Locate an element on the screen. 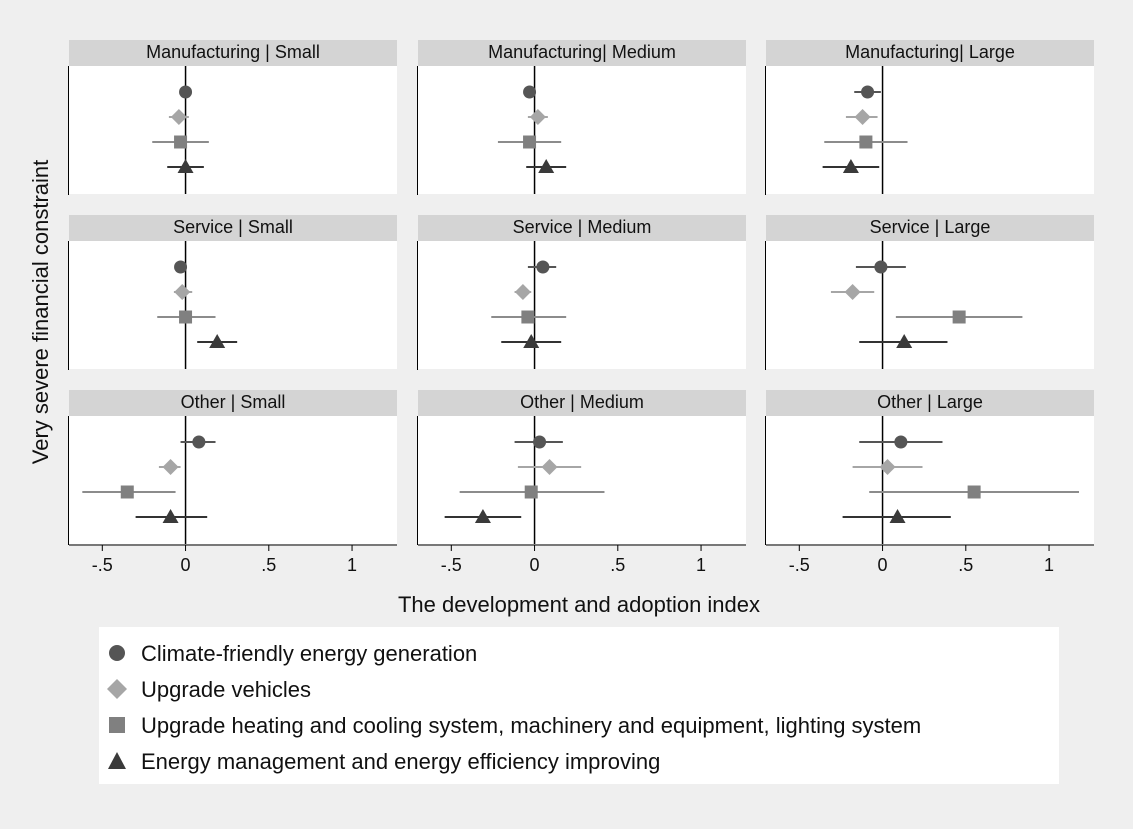 This screenshot has width=1133, height=829. panel: Other | Small -.5 0 .5 1 is located at coordinates (232, 482).